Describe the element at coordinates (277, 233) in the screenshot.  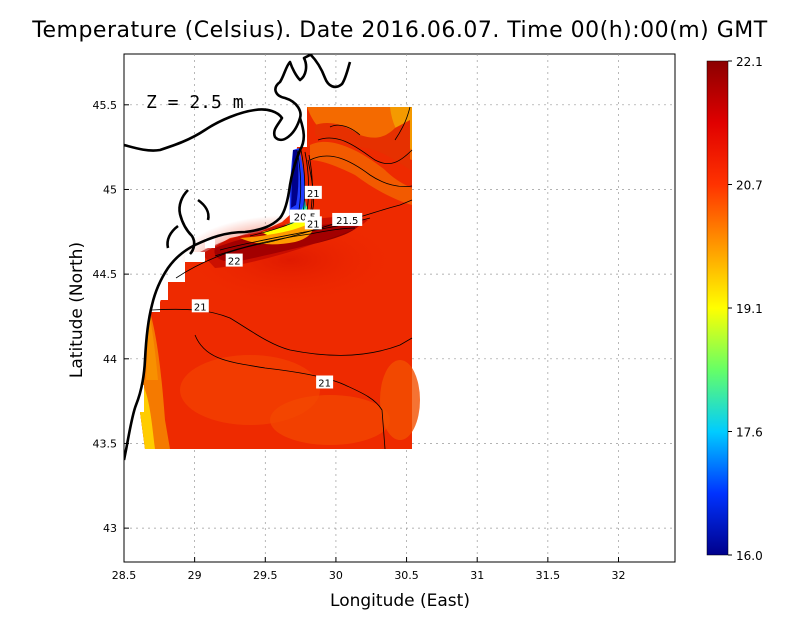
I see `orange-ridge` at that location.